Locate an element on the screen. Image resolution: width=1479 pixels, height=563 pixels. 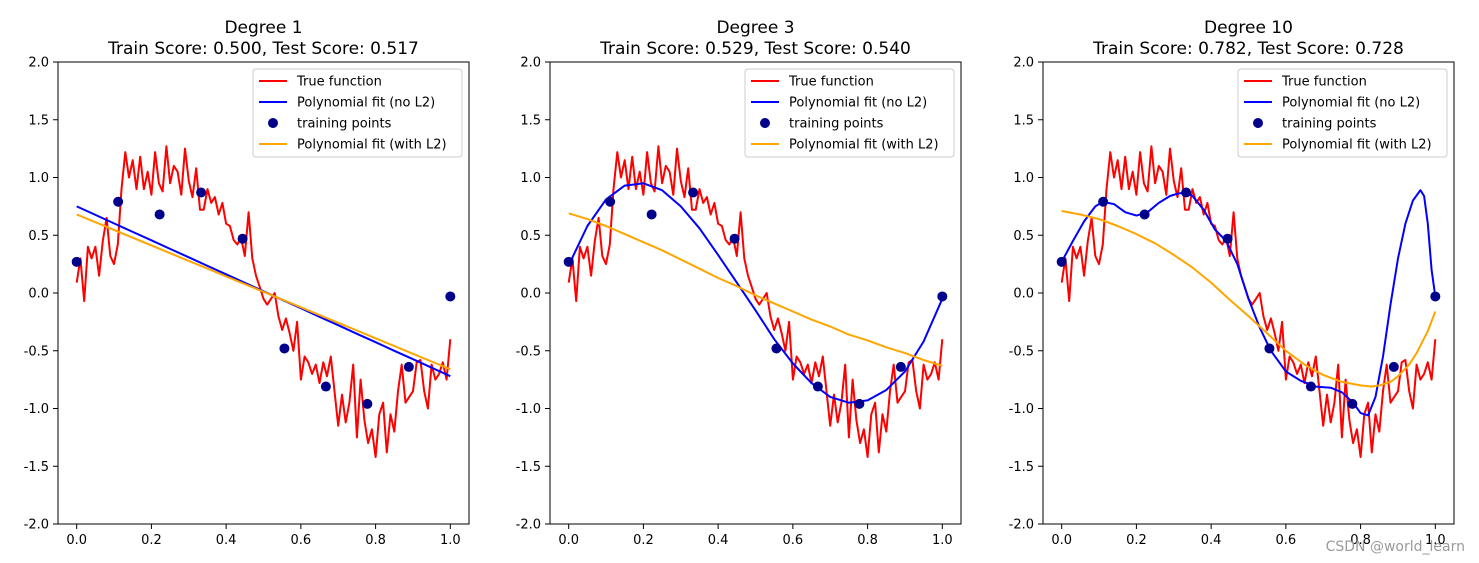
watermark: CSDN @world_learn is located at coordinates (1395, 547).